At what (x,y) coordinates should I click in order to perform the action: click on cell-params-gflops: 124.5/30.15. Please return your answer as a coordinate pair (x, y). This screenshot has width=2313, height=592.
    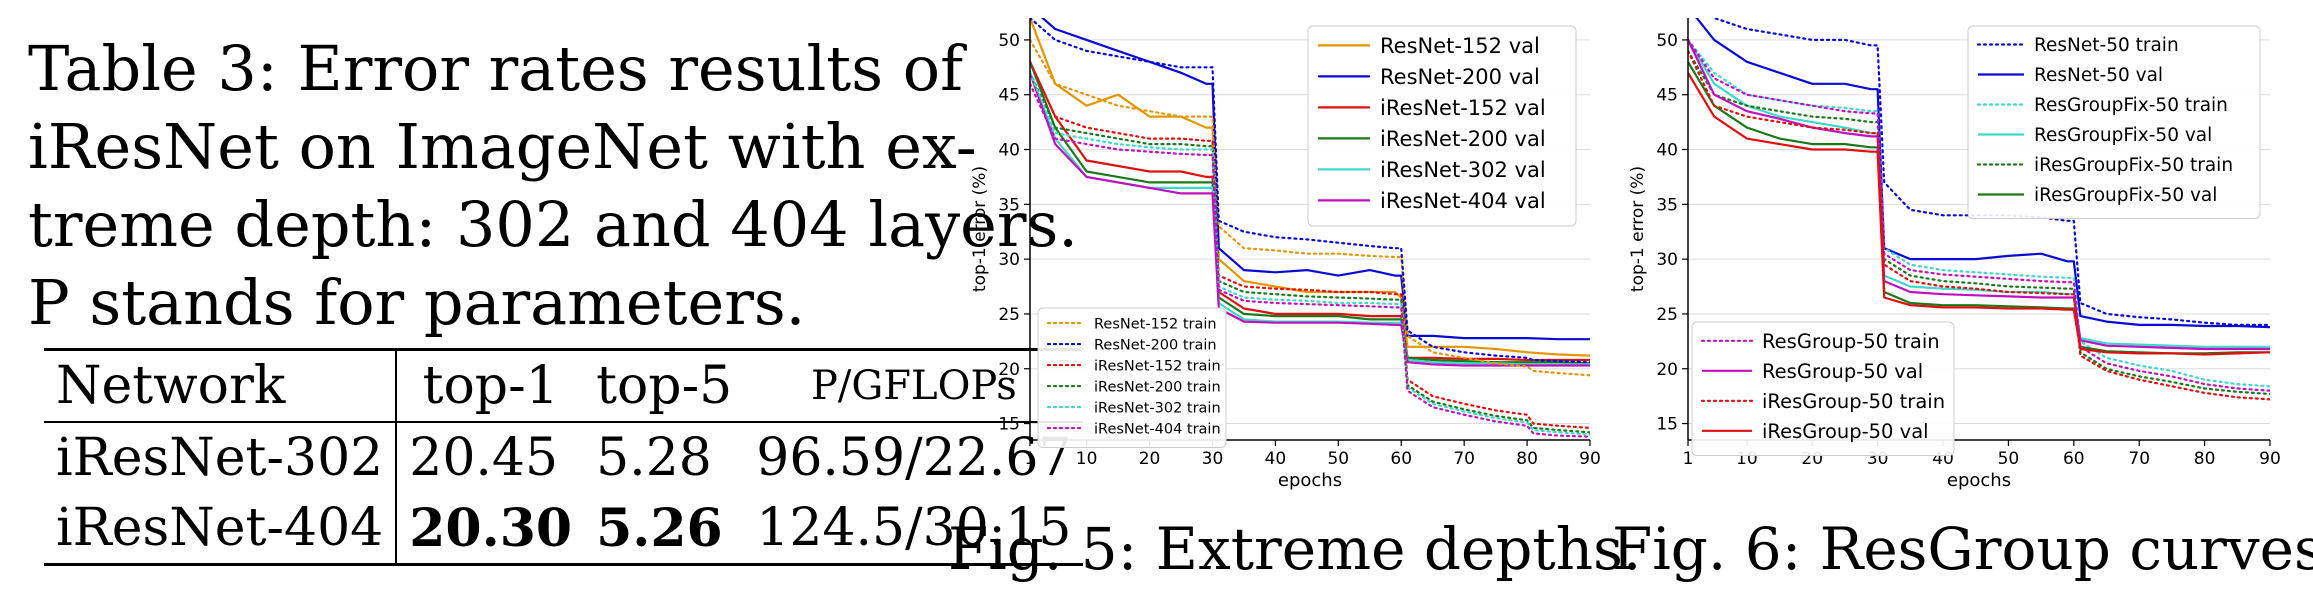
    Looking at the image, I should click on (914, 528).